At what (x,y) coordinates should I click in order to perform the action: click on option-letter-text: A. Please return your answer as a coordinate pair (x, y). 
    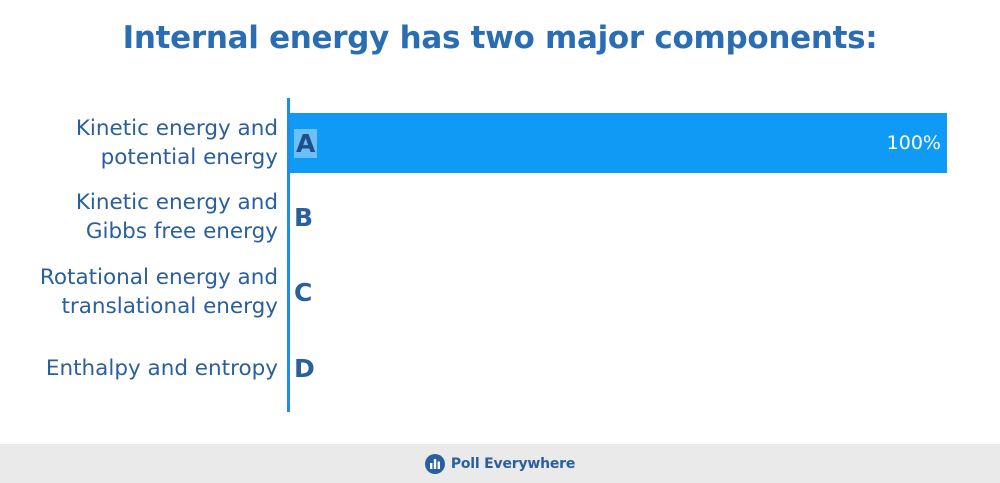
    Looking at the image, I should click on (306, 143).